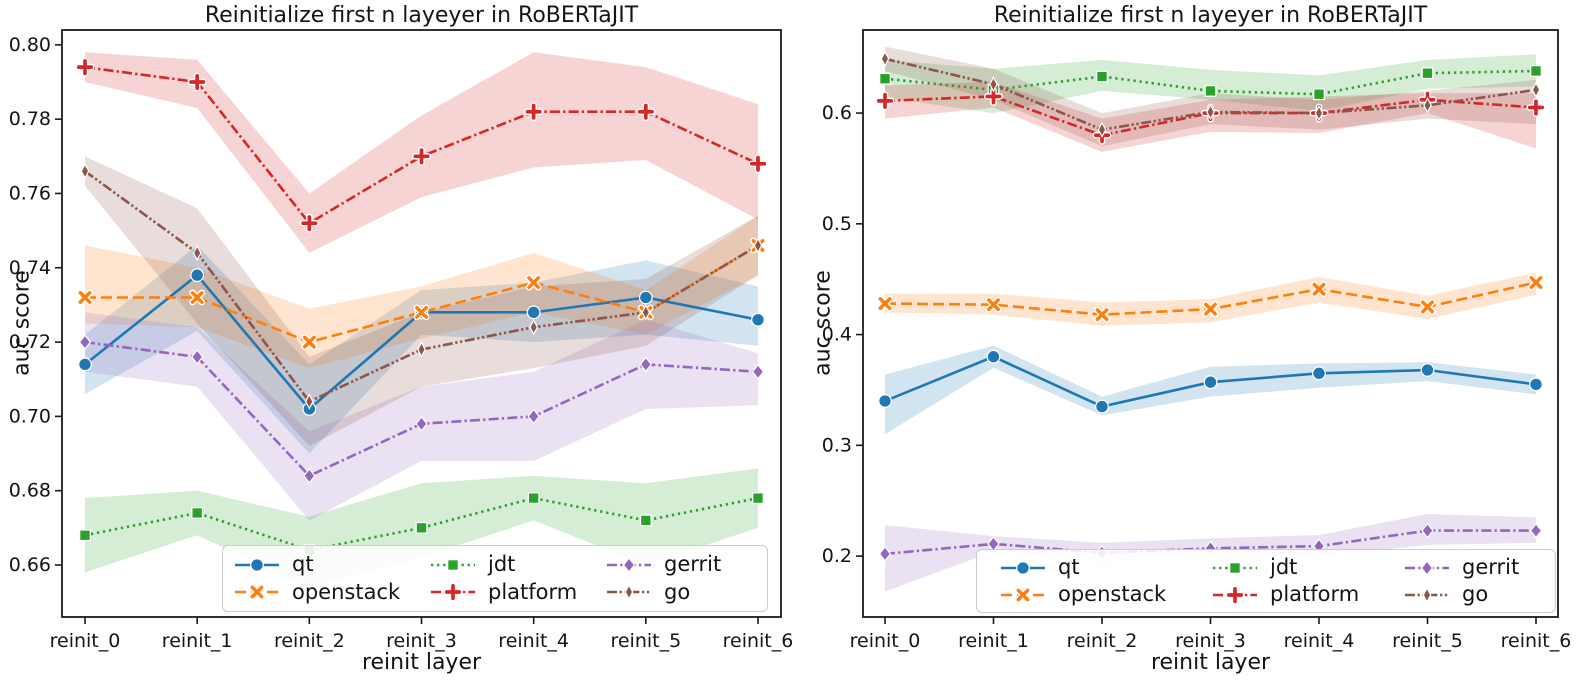  I want to click on legend-marker-openstack, so click(1023, 594).